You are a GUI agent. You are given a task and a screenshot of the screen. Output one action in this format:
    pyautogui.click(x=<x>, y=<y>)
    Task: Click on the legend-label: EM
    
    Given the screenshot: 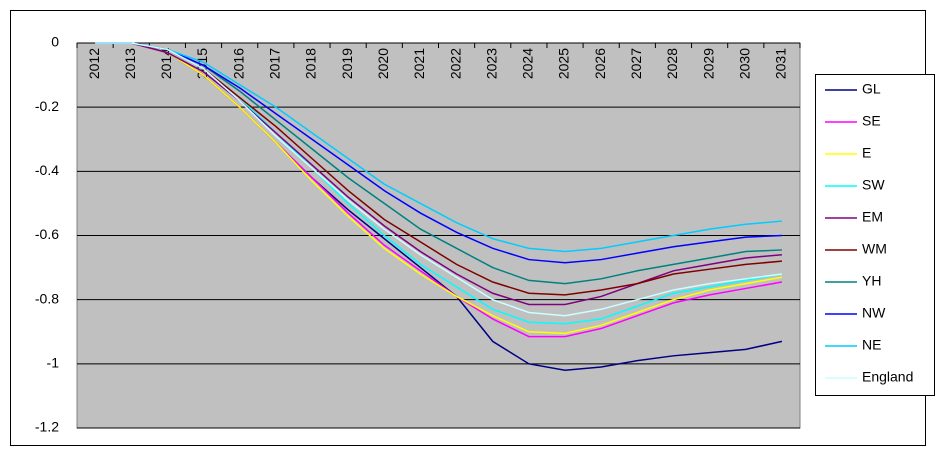 What is the action you would take?
    pyautogui.click(x=872, y=217)
    